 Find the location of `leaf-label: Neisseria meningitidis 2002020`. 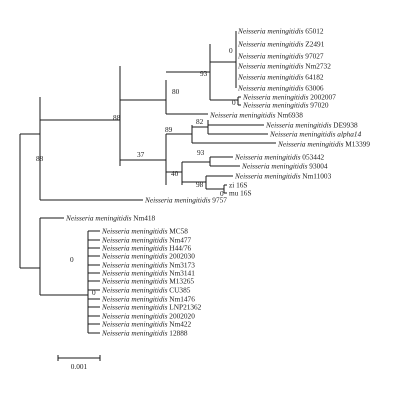

leaf-label: Neisseria meningitidis 2002020 is located at coordinates (148, 316).